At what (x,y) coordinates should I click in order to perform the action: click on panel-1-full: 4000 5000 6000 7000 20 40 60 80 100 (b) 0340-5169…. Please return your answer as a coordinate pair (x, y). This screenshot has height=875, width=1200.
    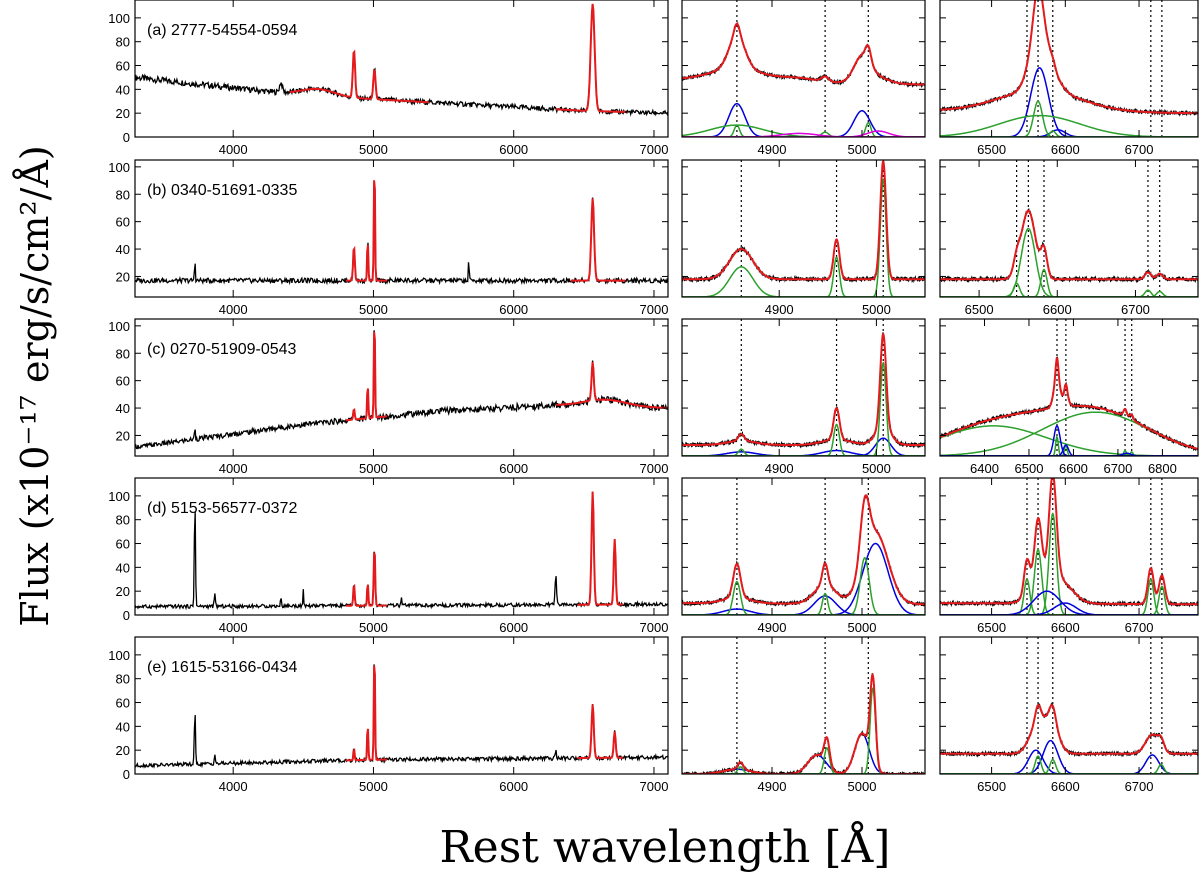
    Looking at the image, I should click on (388, 238).